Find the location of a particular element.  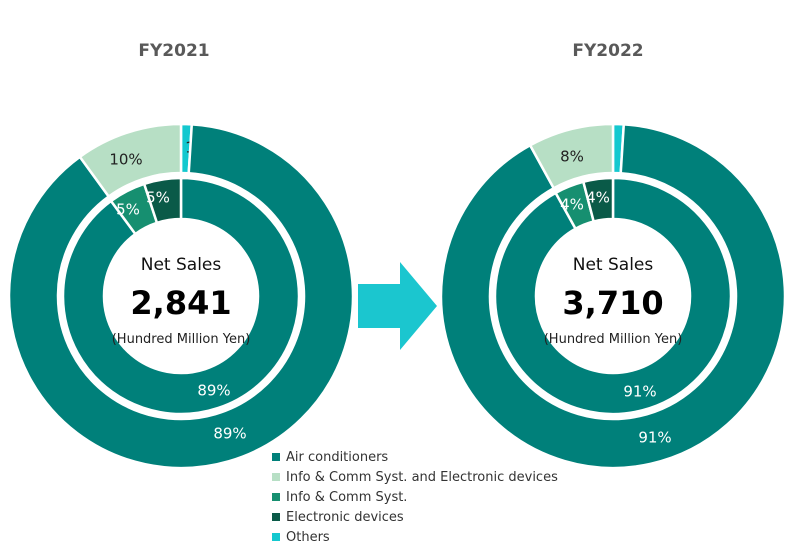

inner-data-label-air-conditioners: 89% is located at coordinates (213, 391).